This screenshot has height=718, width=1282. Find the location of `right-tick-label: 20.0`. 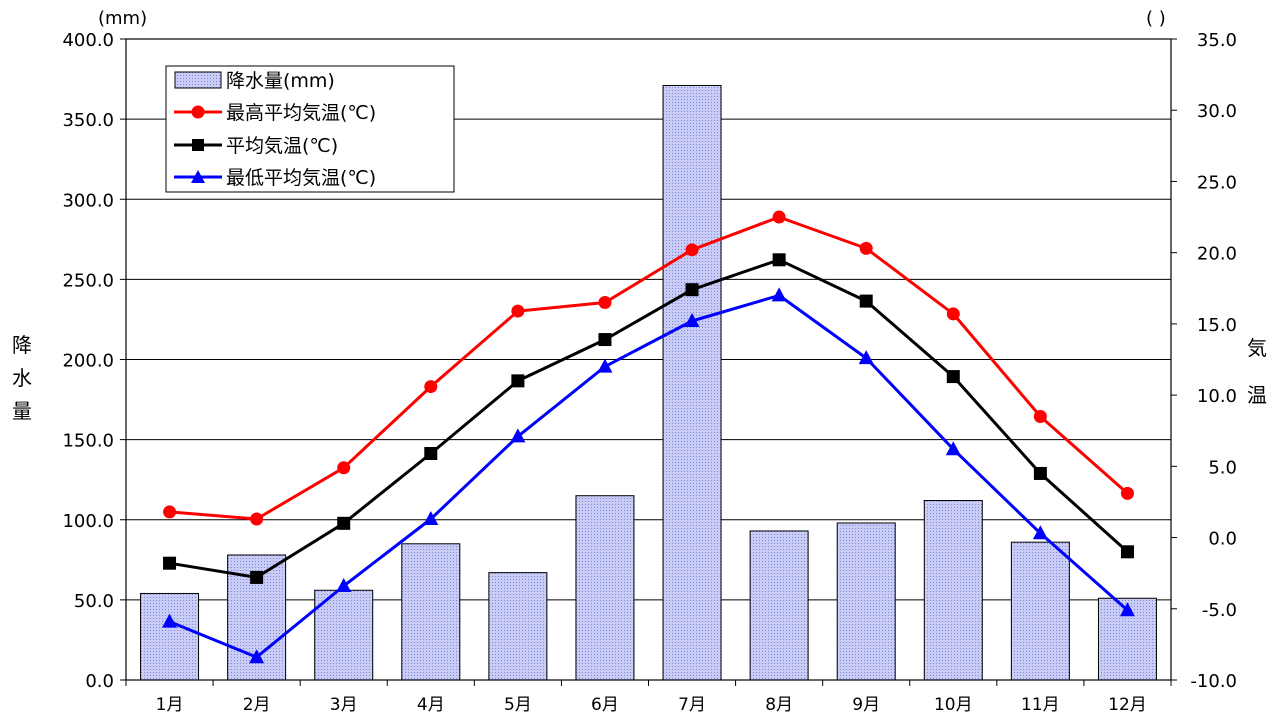

right-tick-label: 20.0 is located at coordinates (1217, 254).